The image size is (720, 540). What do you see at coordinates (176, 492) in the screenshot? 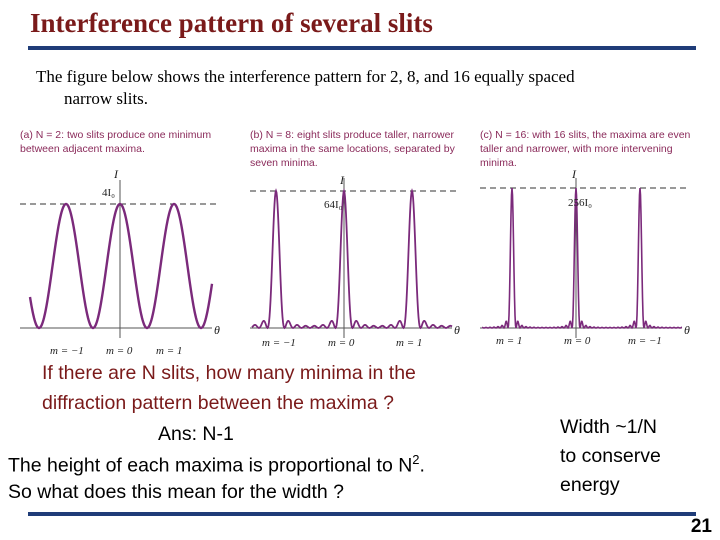
I see `width-question: So what does this mean for the width ?` at bounding box center [176, 492].